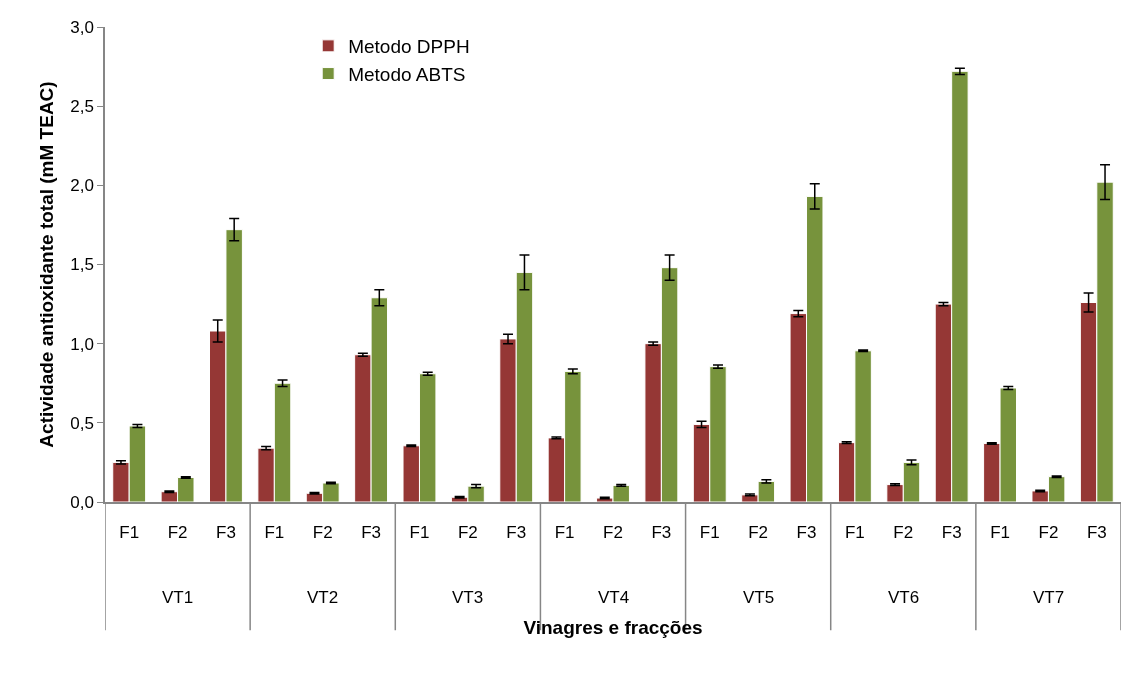 The width and height of the screenshot is (1141, 684). What do you see at coordinates (1049, 597) in the screenshot?
I see `text: VT7` at bounding box center [1049, 597].